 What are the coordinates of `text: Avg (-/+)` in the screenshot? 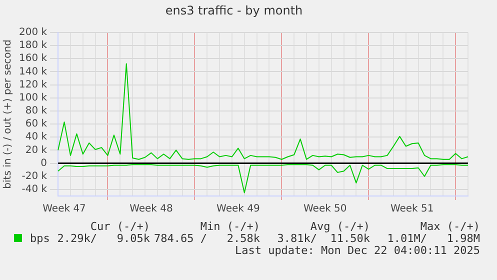 It's located at (340, 226).